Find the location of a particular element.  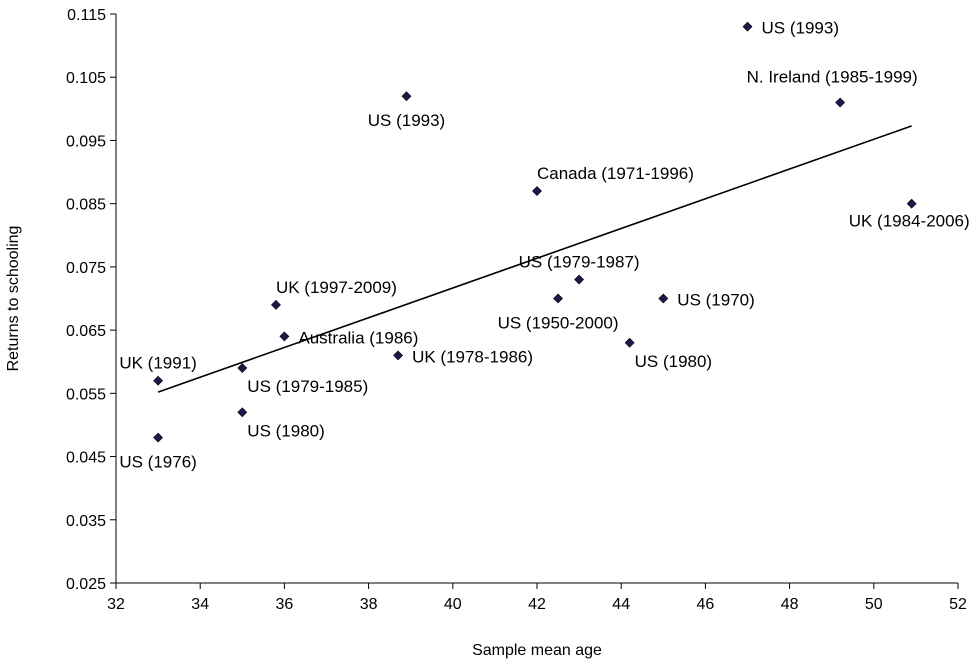

y-tick-label: 0.065 is located at coordinates (86, 331).